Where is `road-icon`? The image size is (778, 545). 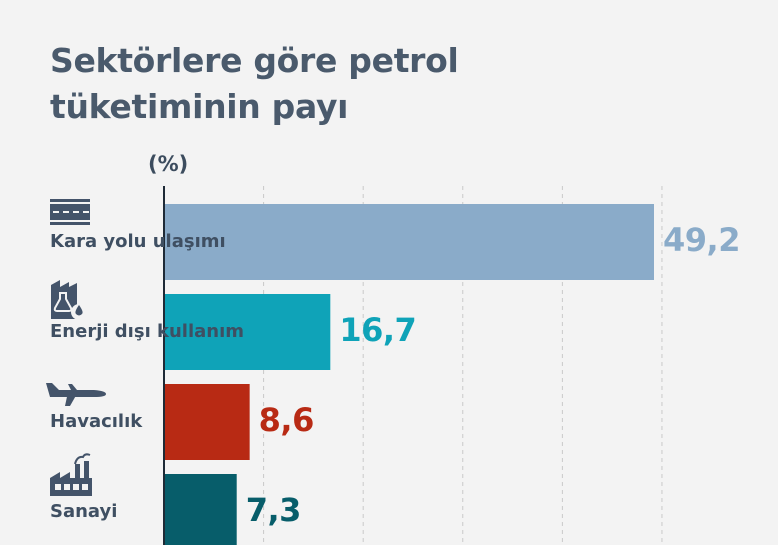
road-icon is located at coordinates (70, 214).